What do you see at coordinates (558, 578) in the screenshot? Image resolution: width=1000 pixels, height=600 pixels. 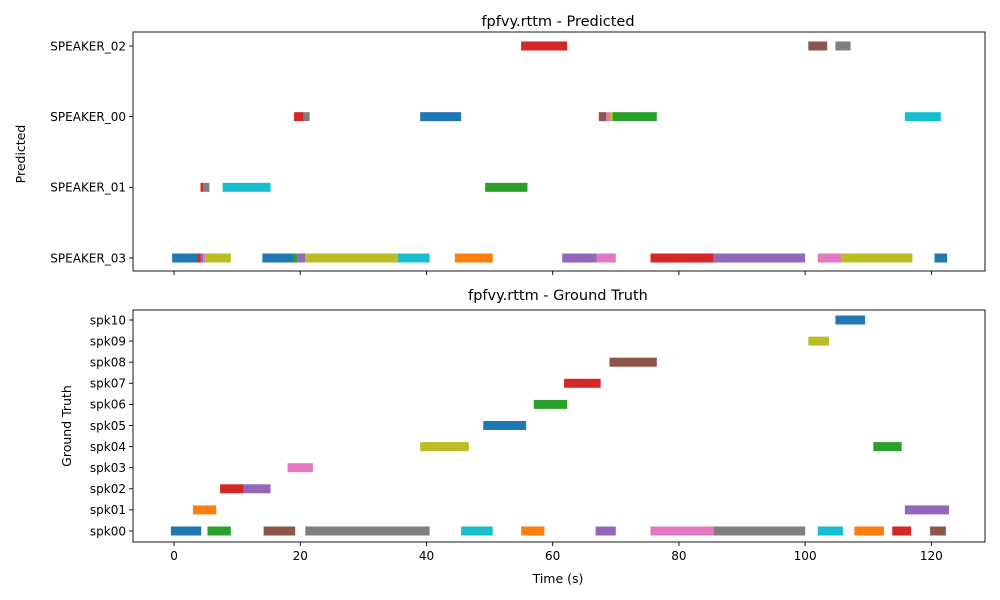 I see `ground-truth-xlabel: Time (s)` at bounding box center [558, 578].